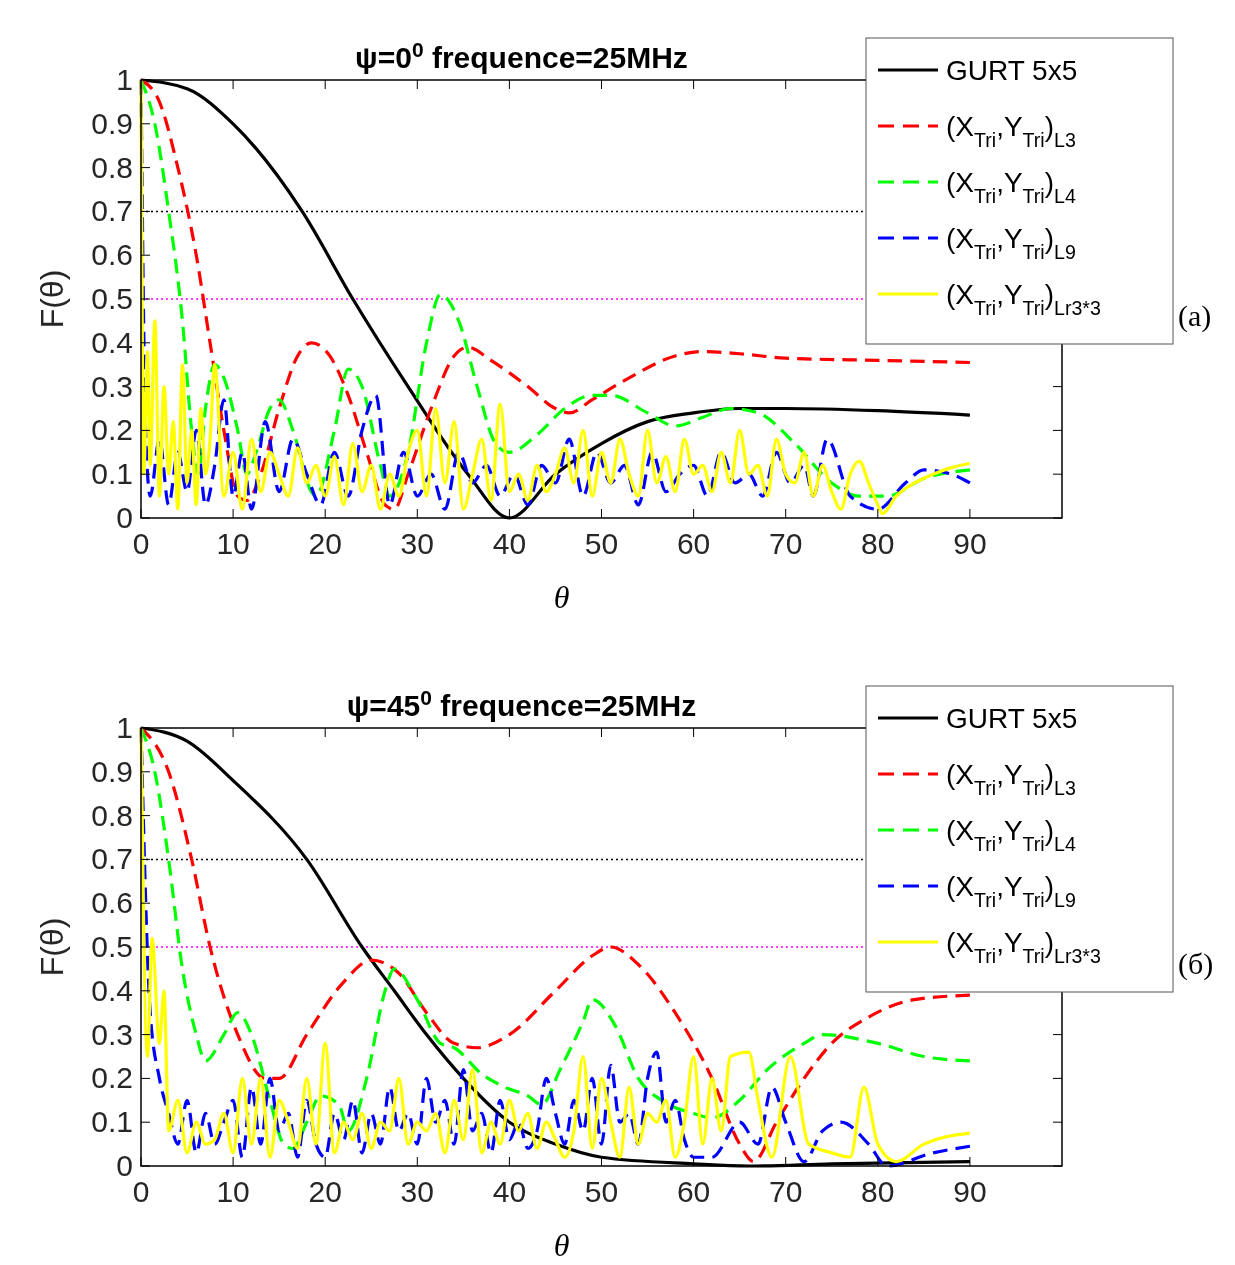  I want to click on text: (a), so click(1195, 316).